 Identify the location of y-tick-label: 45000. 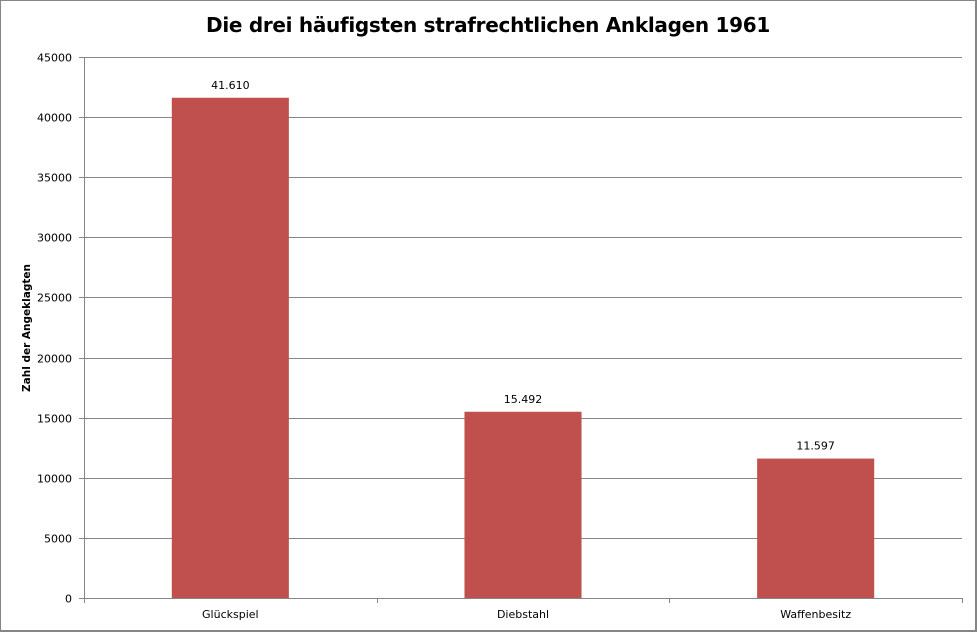
(54, 58).